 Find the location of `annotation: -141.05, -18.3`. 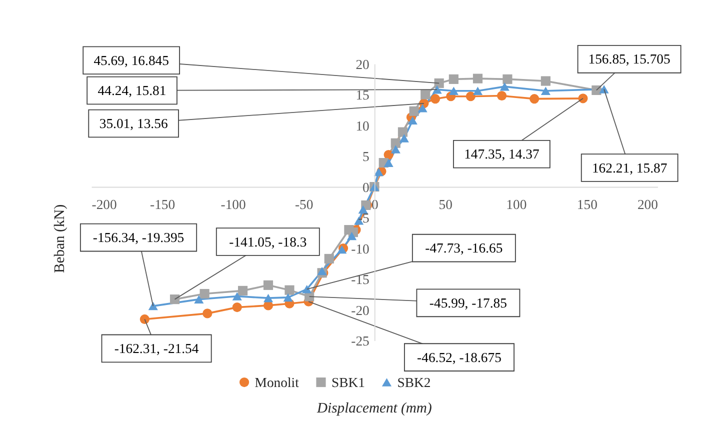

annotation: -141.05, -18.3 is located at coordinates (268, 242).